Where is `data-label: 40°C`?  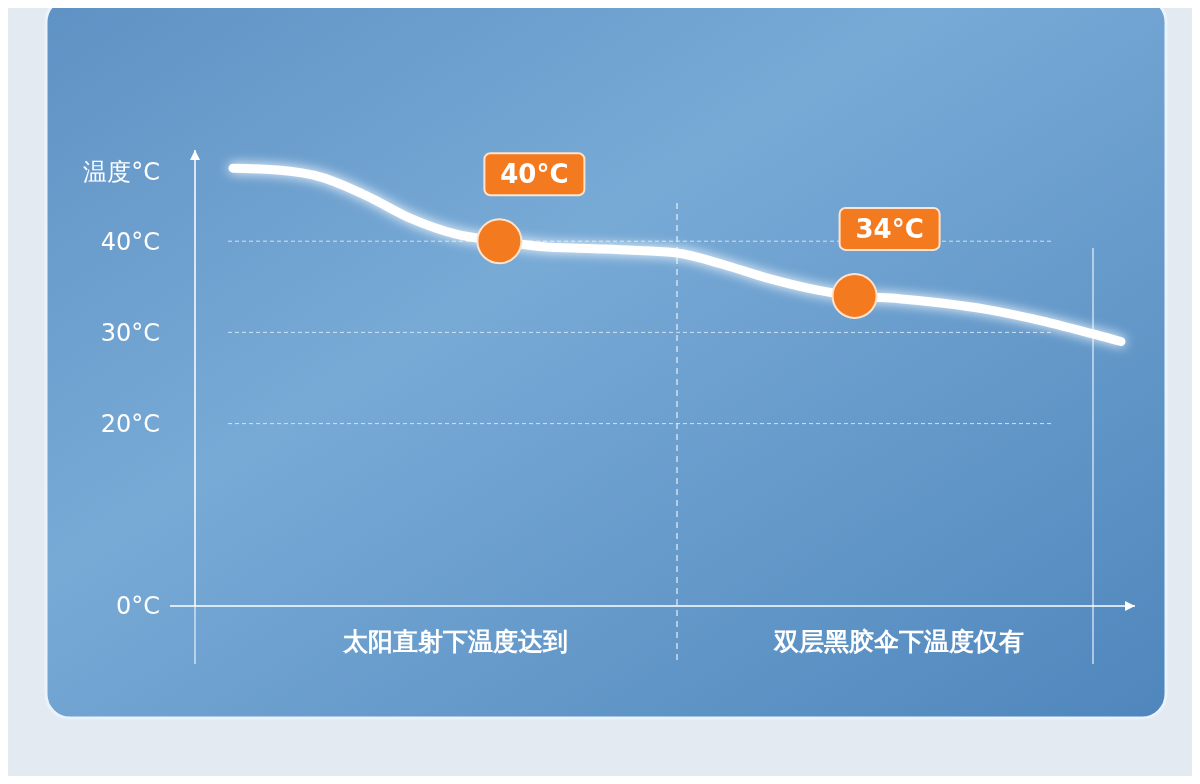 data-label: 40°C is located at coordinates (534, 174).